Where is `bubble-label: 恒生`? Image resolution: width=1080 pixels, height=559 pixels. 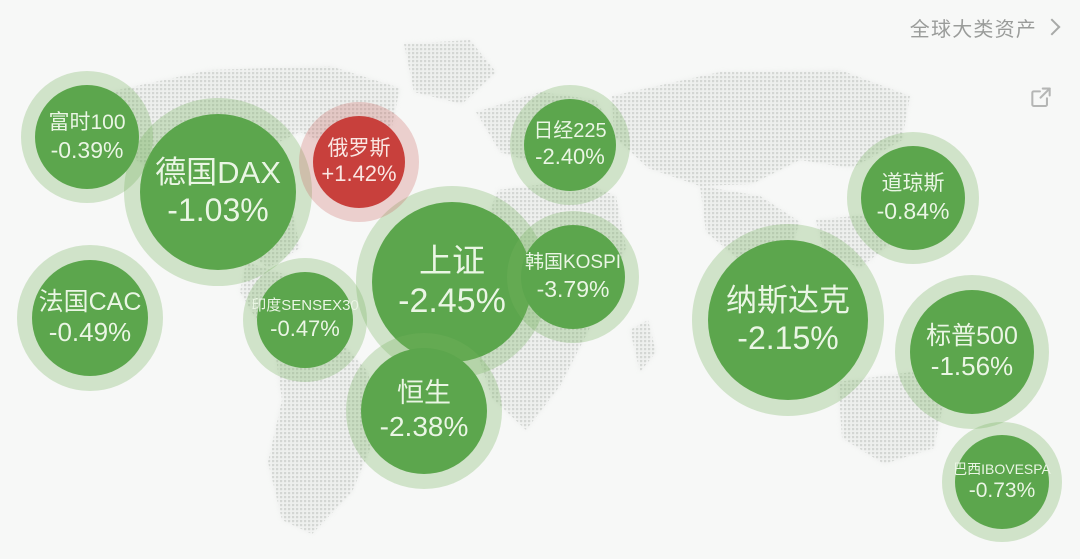
bubble-label: 恒生 is located at coordinates (424, 393).